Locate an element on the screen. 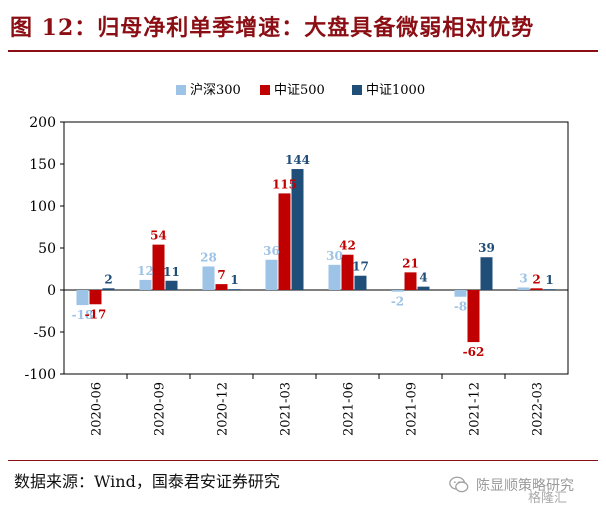 The image size is (606, 507). source-divider is located at coordinates (303, 460).